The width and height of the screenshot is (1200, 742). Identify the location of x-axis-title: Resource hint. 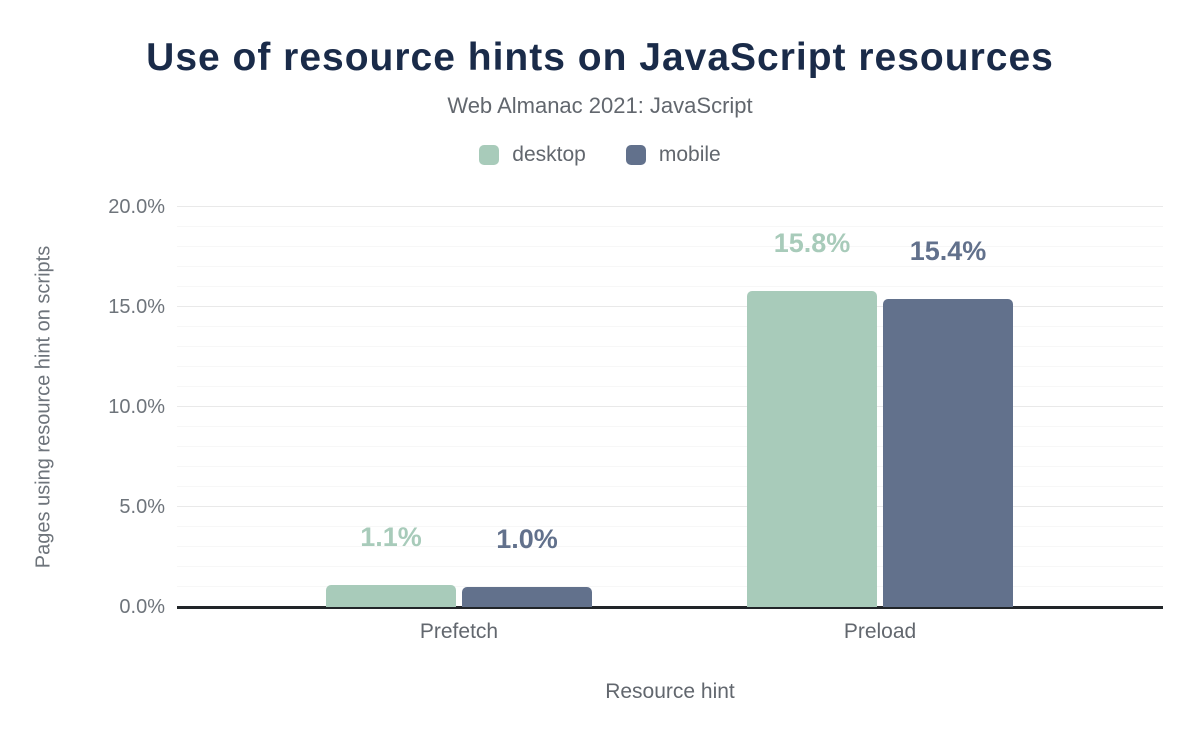
(670, 691).